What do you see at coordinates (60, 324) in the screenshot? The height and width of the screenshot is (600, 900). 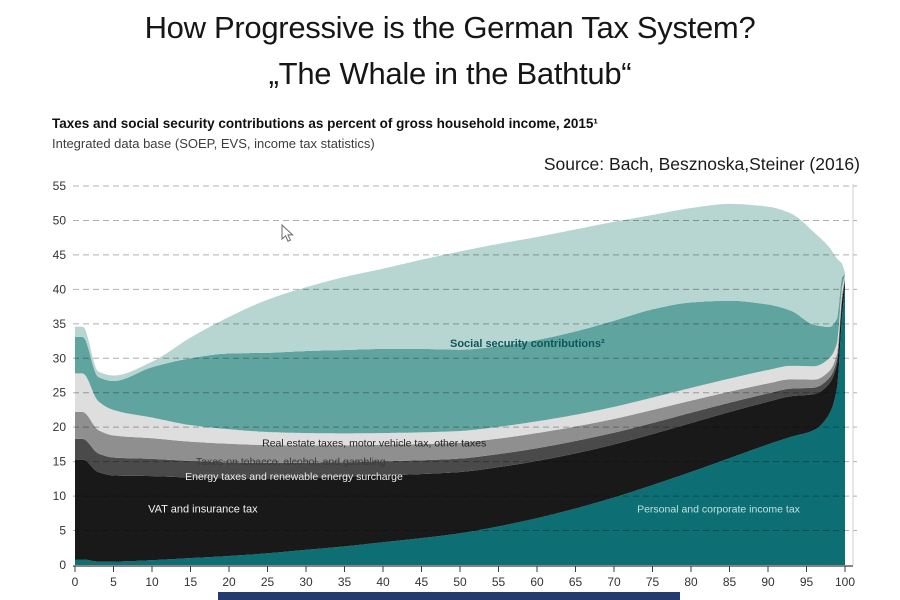 I see `y-tick-label: 35` at bounding box center [60, 324].